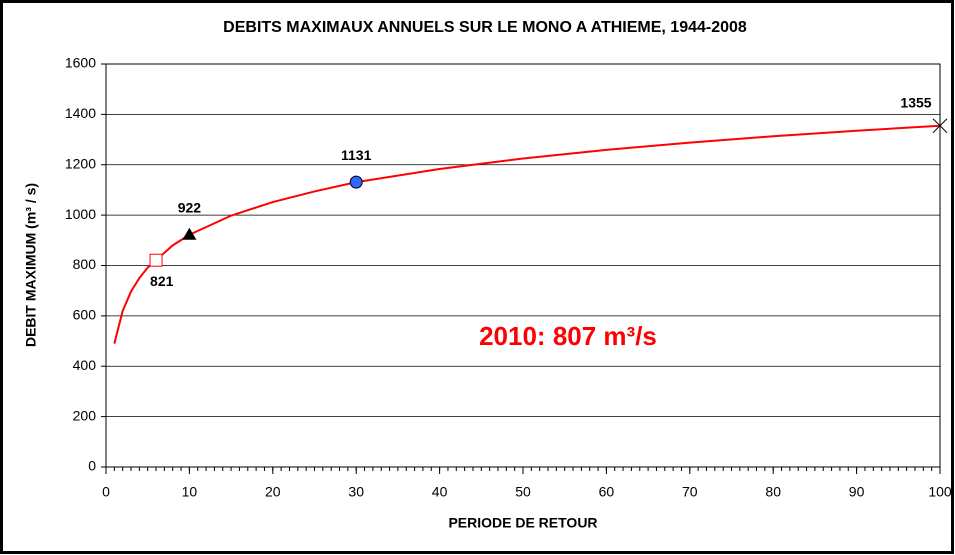  I want to click on y-tick-label: 200, so click(85, 415).